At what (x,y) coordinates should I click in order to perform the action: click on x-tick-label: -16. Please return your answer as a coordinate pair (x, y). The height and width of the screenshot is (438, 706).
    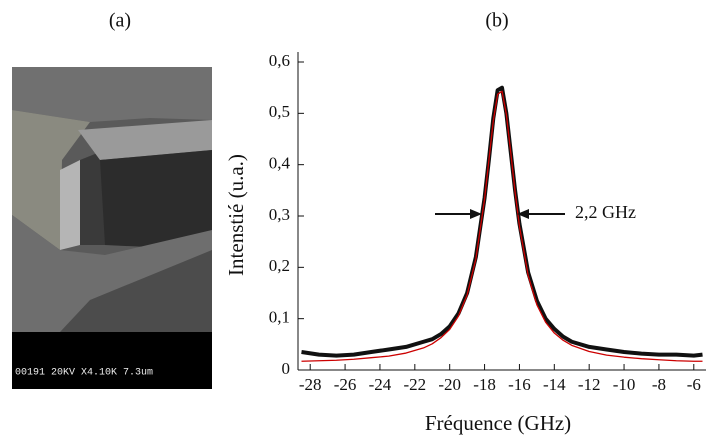
    Looking at the image, I should click on (519, 384).